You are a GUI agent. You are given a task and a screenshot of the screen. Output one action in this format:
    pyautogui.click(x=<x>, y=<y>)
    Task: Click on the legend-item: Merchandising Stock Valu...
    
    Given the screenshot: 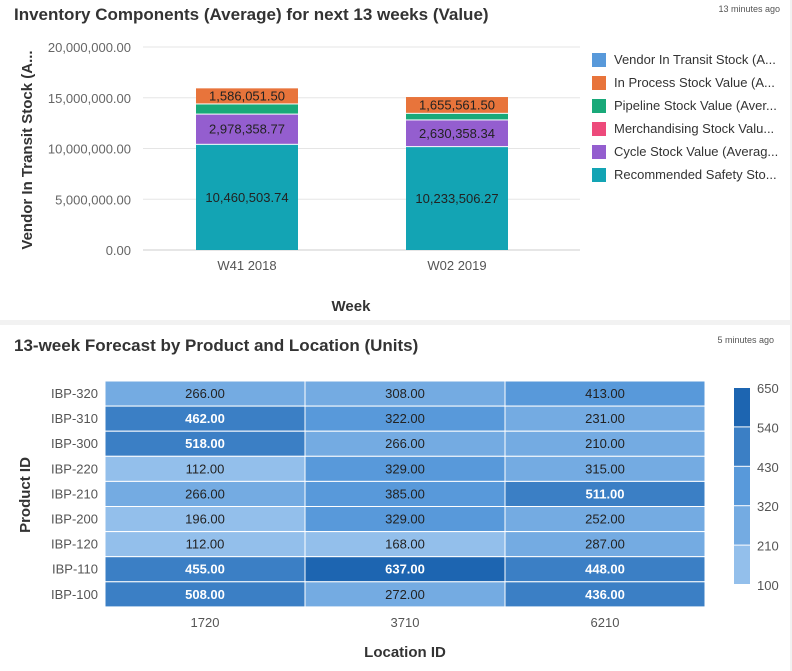 What is the action you would take?
    pyautogui.click(x=685, y=128)
    